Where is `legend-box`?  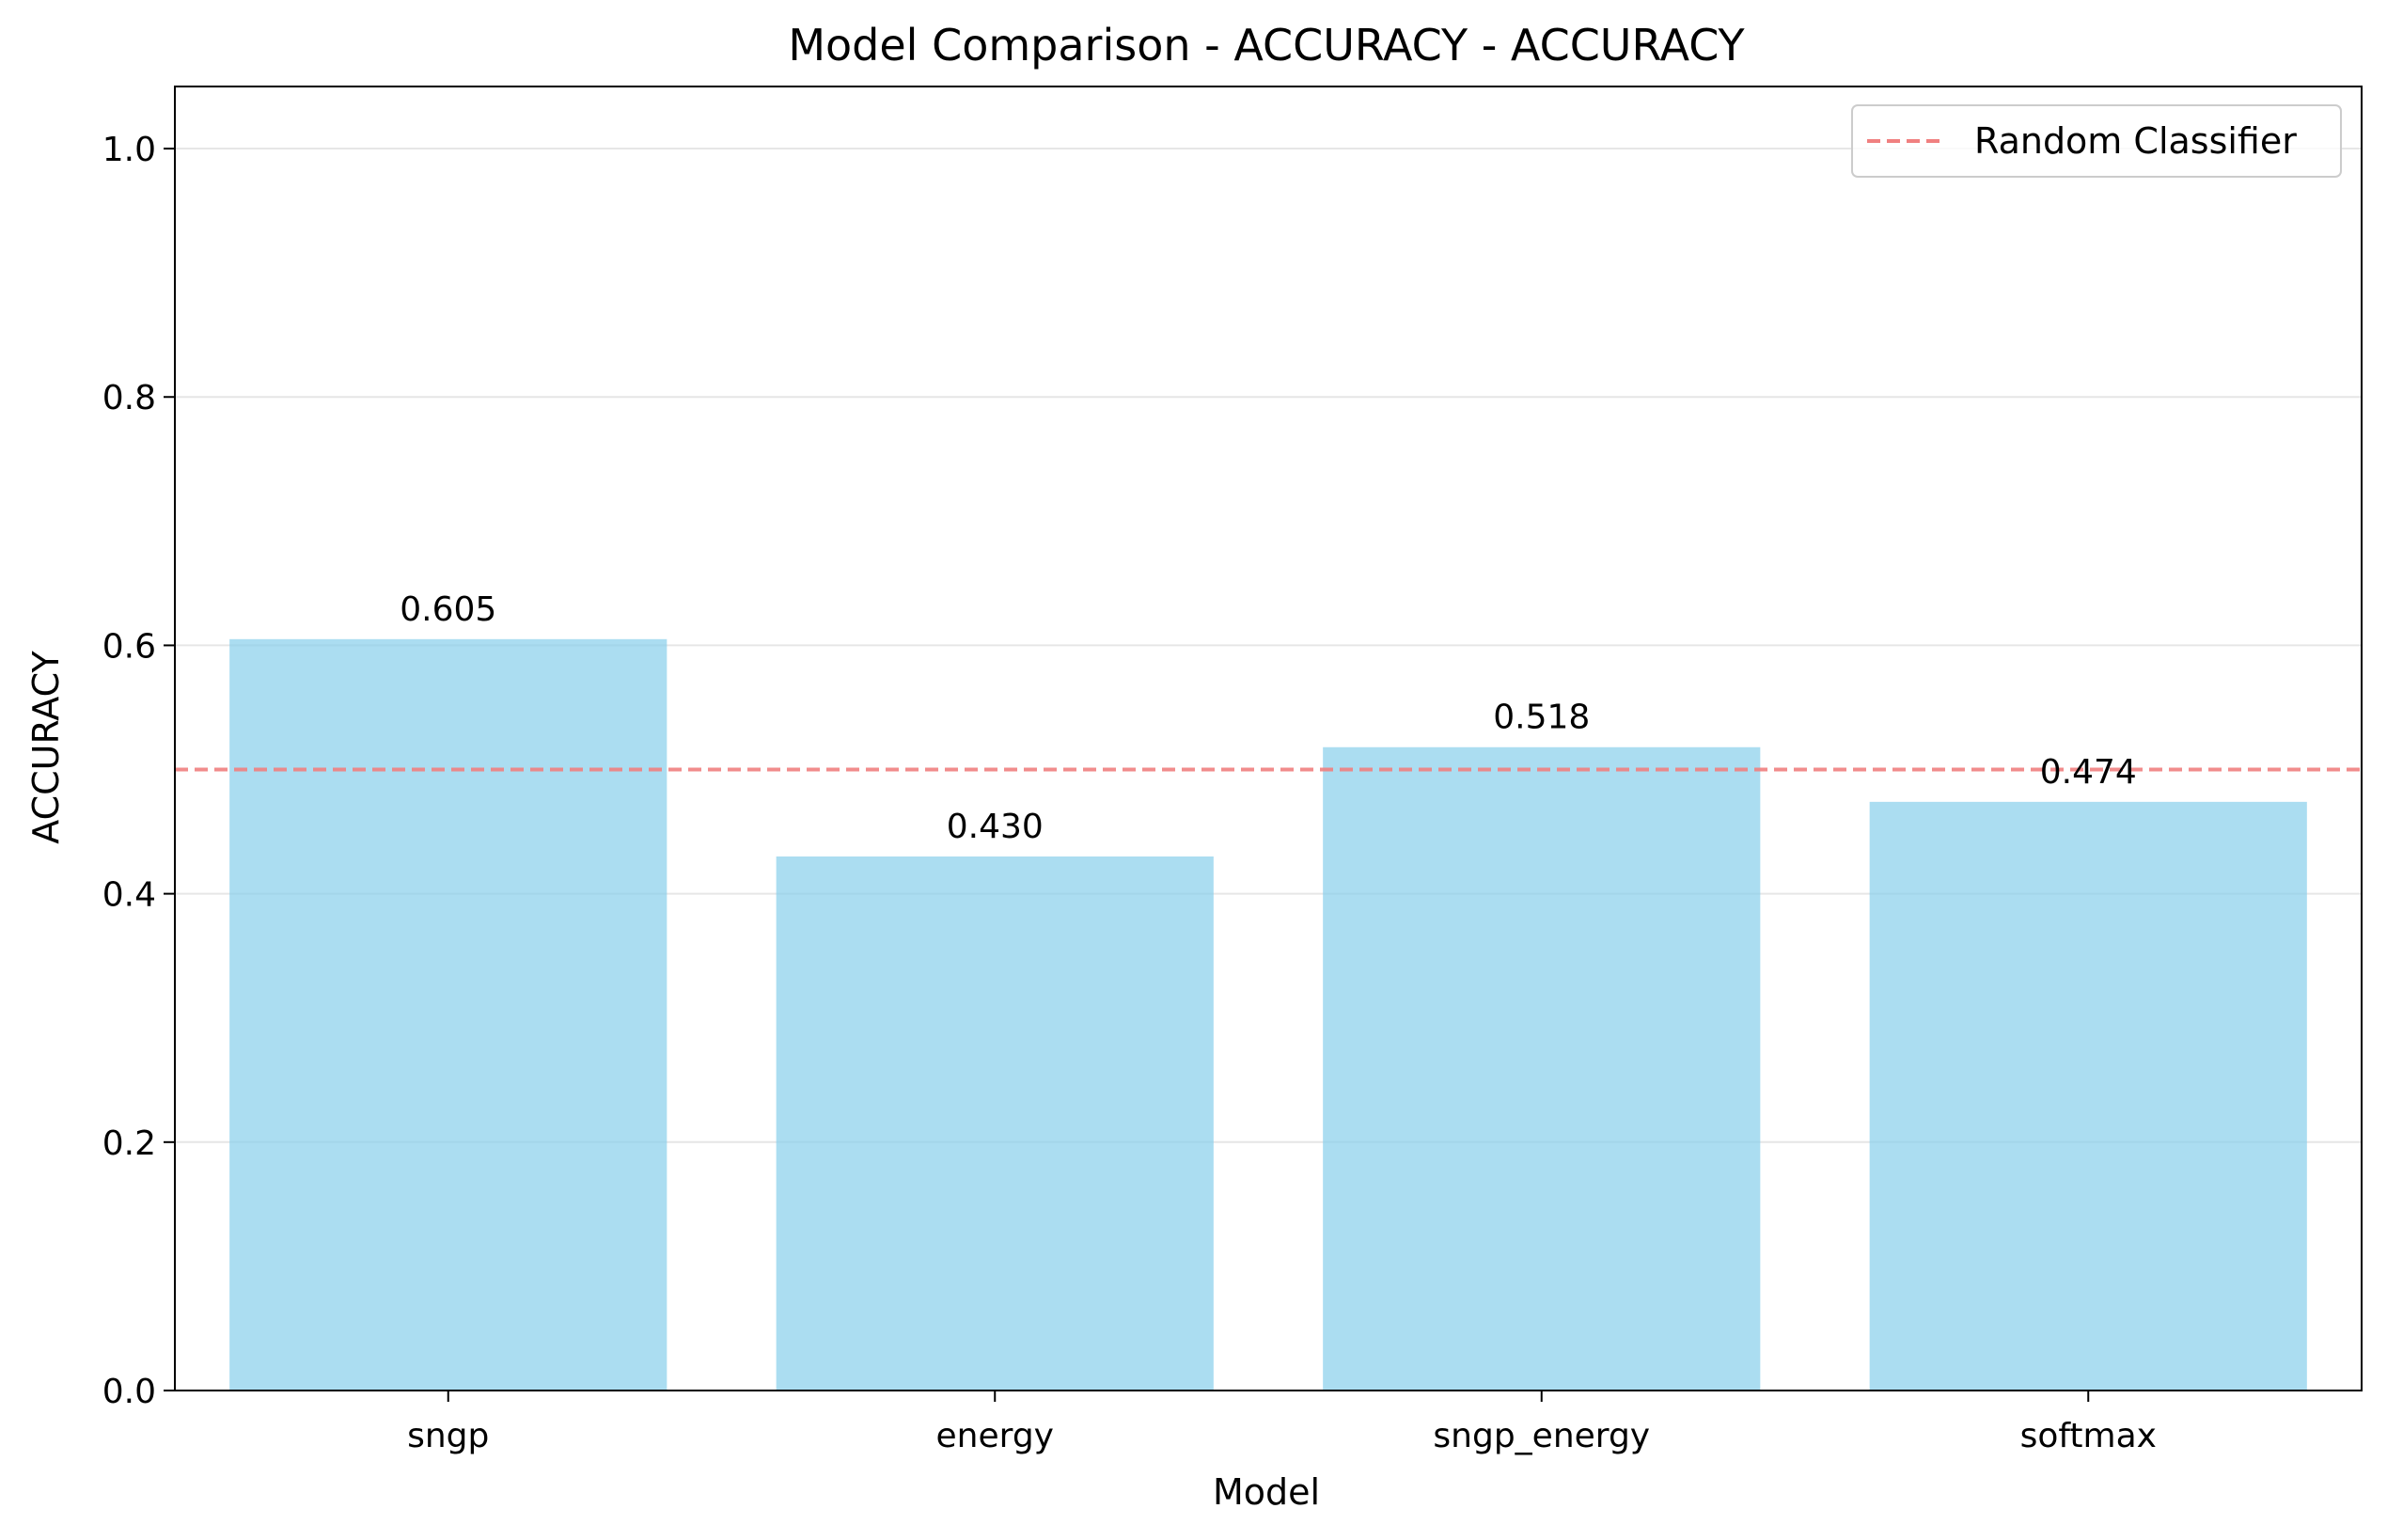 legend-box is located at coordinates (2096, 141).